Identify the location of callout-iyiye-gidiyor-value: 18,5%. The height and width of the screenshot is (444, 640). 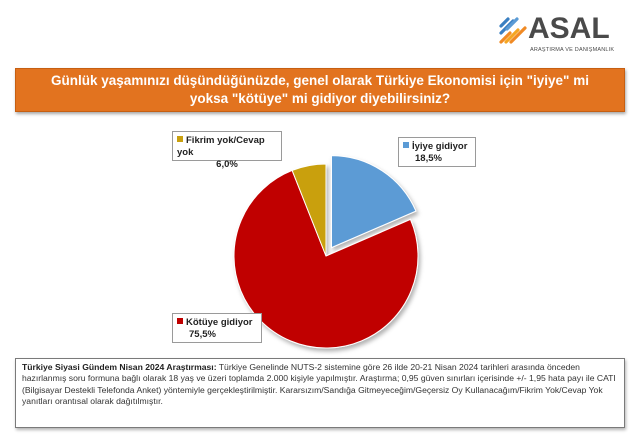
(428, 158).